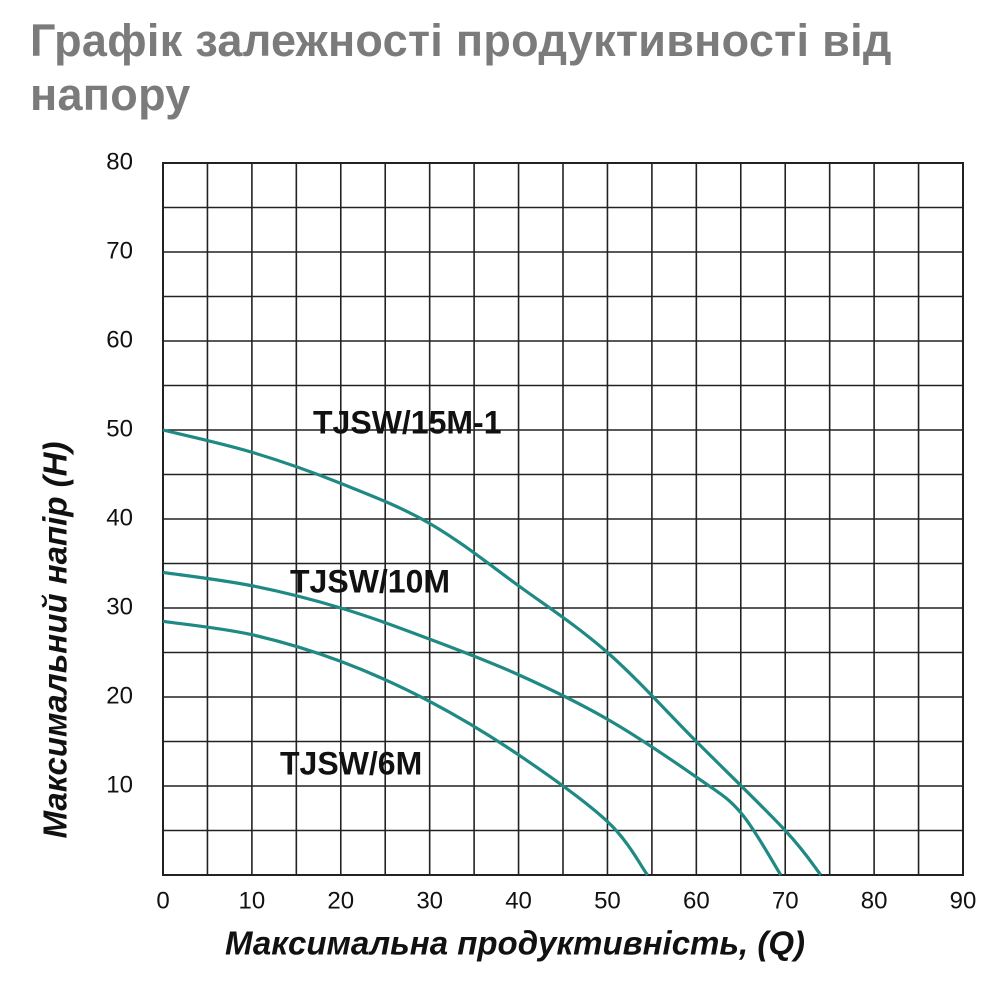  Describe the element at coordinates (119, 606) in the screenshot. I see `y-tick-label: 30` at that location.